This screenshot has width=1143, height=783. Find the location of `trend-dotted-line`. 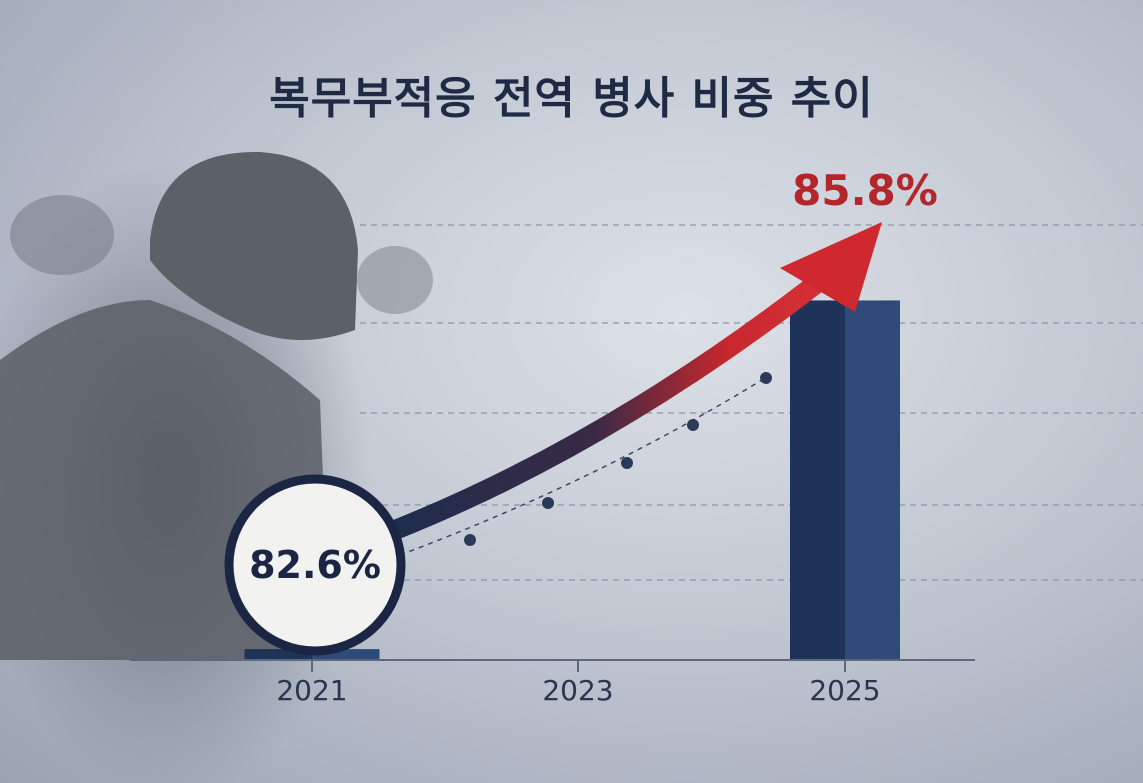

trend-dotted-line is located at coordinates (585, 465).